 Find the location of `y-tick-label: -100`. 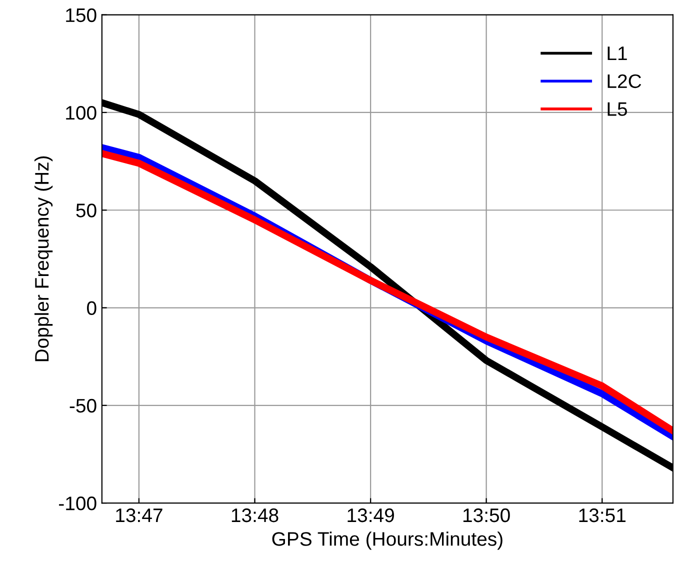

y-tick-label: -100 is located at coordinates (77, 503).